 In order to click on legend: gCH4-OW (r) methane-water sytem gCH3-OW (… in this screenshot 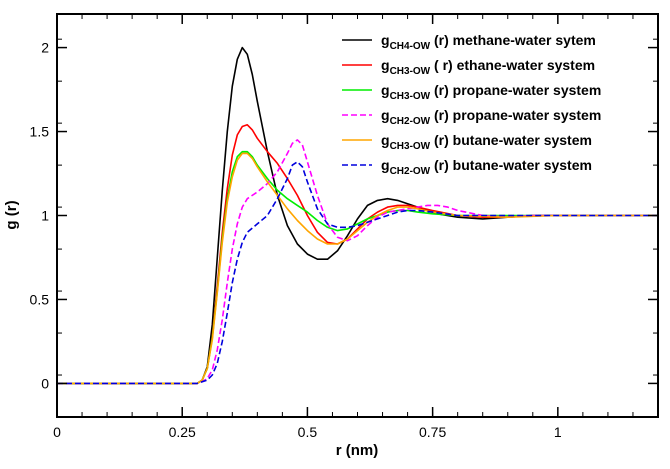, I will do `click(471, 104)`.